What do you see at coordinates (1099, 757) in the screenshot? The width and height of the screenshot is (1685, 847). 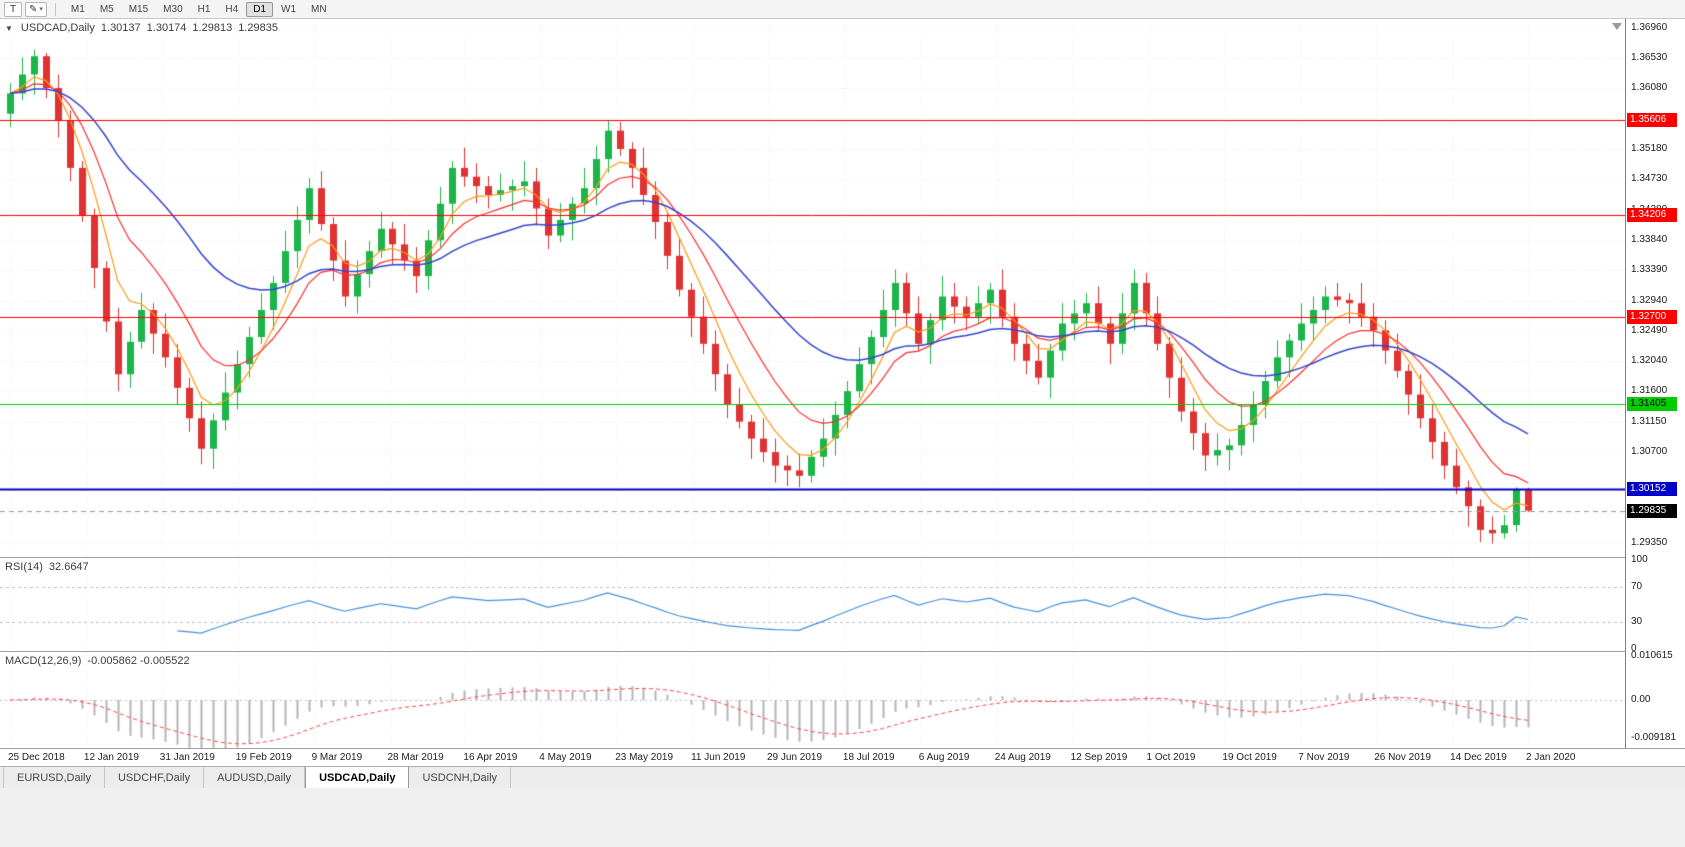 I see `time-axis-label: 12 Sep 2019` at bounding box center [1099, 757].